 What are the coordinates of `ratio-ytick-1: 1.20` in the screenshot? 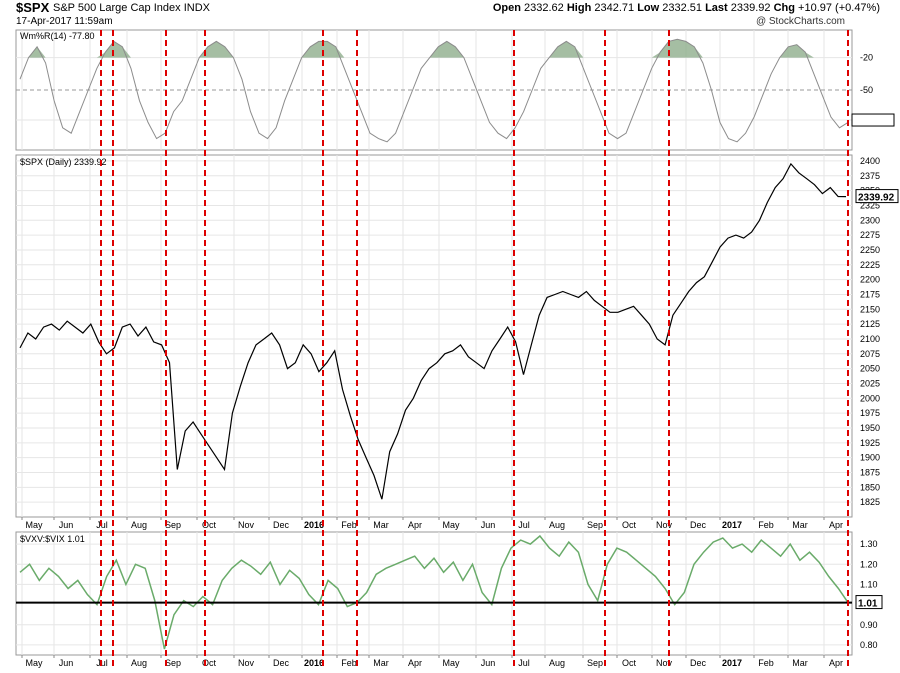 It's located at (869, 564).